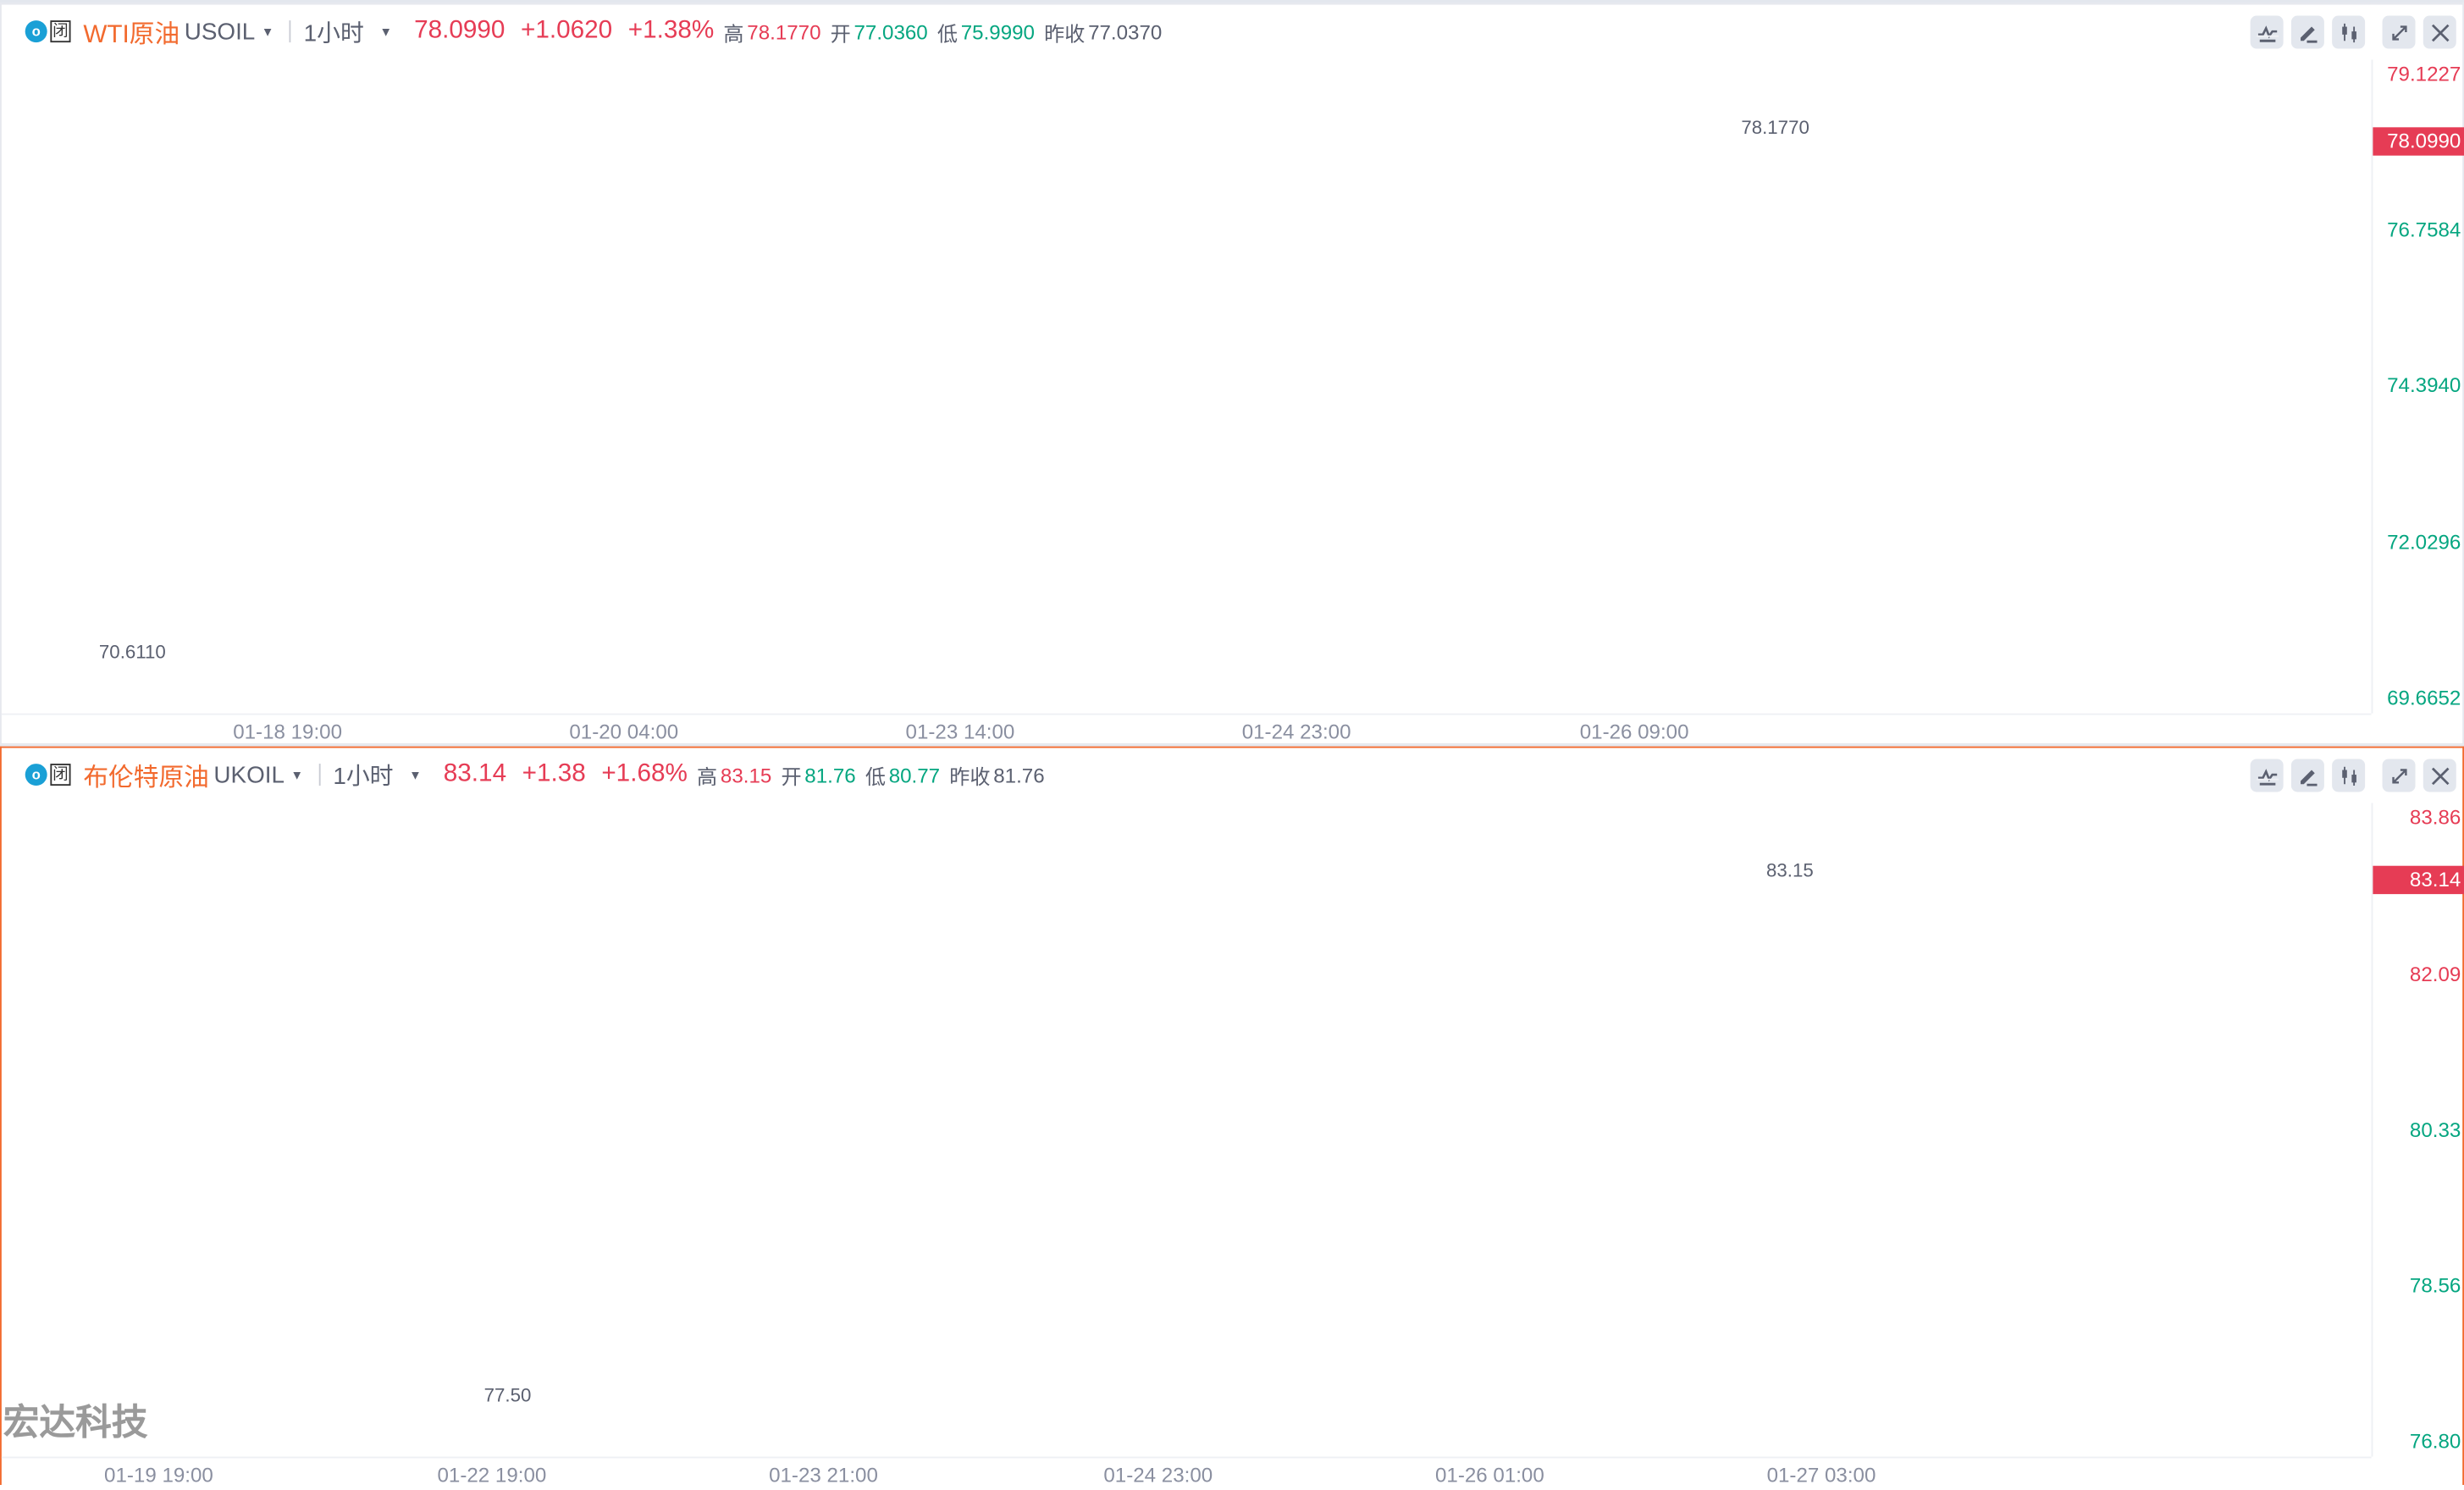  Describe the element at coordinates (2418, 881) in the screenshot. I see `current-price-tag: 83.14` at that location.